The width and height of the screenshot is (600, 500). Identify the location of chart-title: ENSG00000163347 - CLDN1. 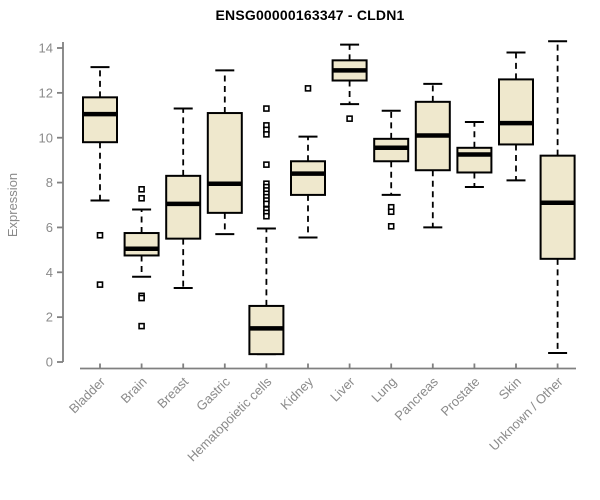
(310, 15).